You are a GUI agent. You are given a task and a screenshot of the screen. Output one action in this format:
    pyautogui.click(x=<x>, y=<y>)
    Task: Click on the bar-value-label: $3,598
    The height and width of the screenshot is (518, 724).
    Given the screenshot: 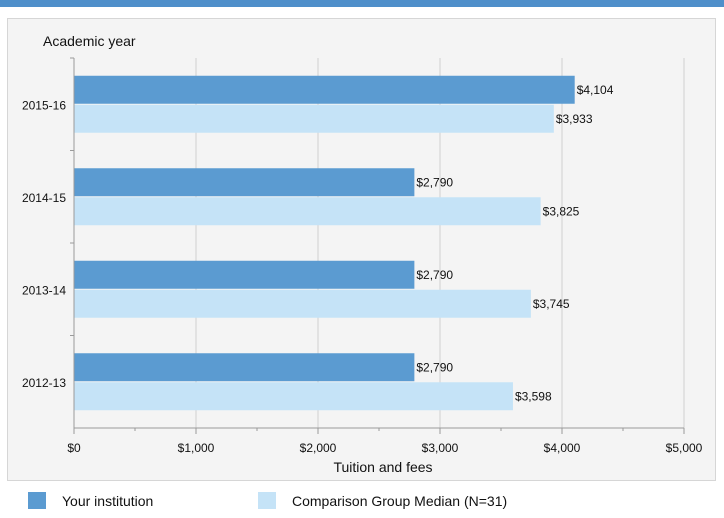 What is the action you would take?
    pyautogui.click(x=533, y=396)
    